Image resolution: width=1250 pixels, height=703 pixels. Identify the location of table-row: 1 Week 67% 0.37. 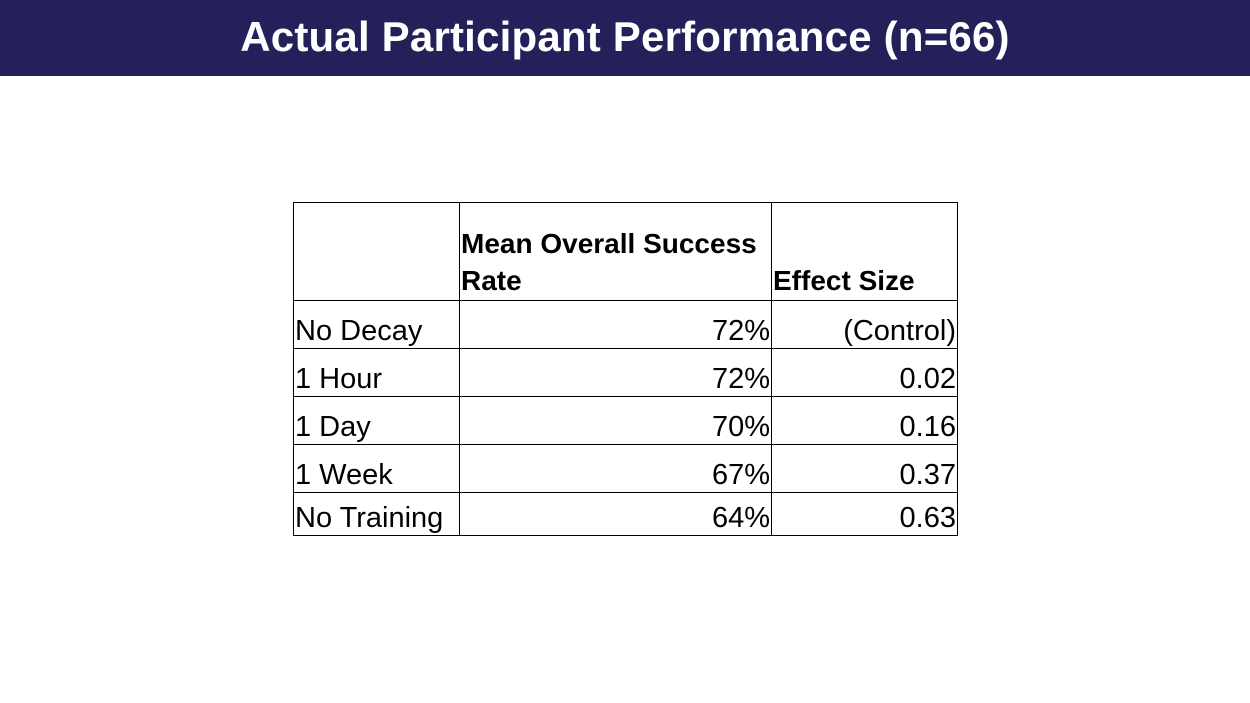
(625, 468).